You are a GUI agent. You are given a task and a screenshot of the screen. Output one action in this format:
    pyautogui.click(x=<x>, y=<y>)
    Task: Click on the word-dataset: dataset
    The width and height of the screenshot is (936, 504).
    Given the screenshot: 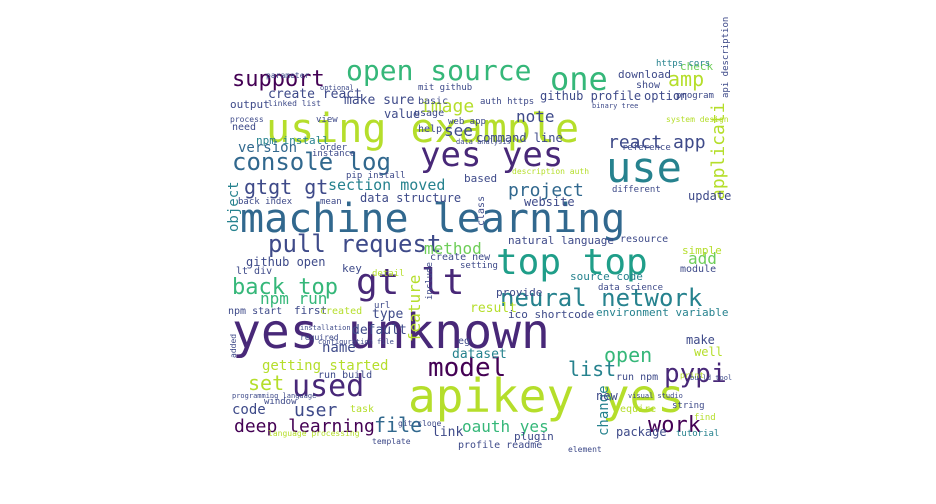 What is the action you would take?
    pyautogui.click(x=479, y=354)
    